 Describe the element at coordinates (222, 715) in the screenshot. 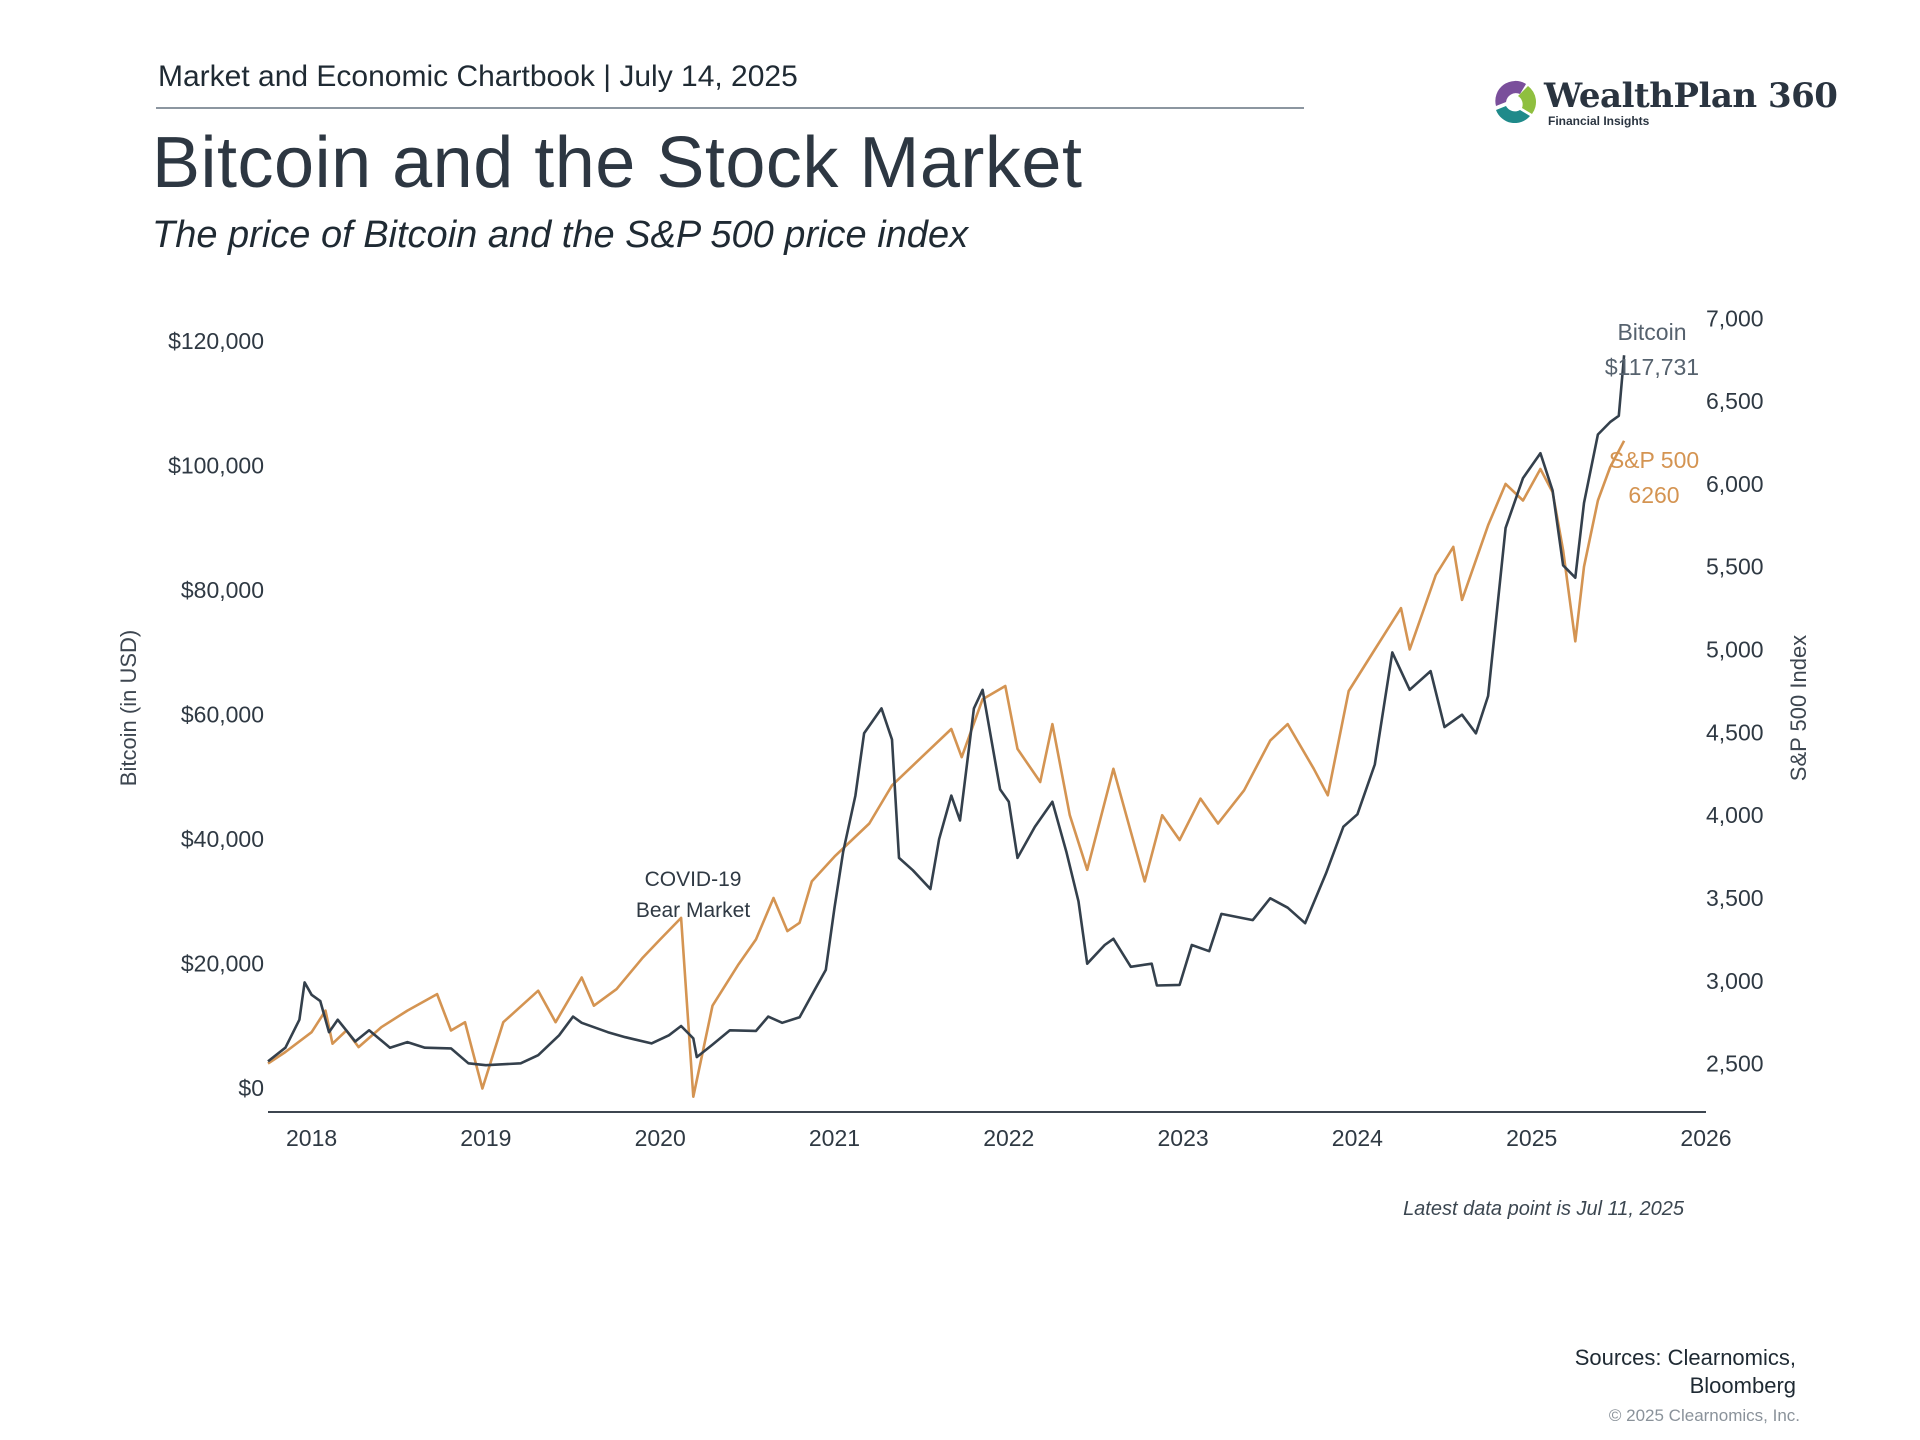

I see `left-tick-label: $60,000` at that location.